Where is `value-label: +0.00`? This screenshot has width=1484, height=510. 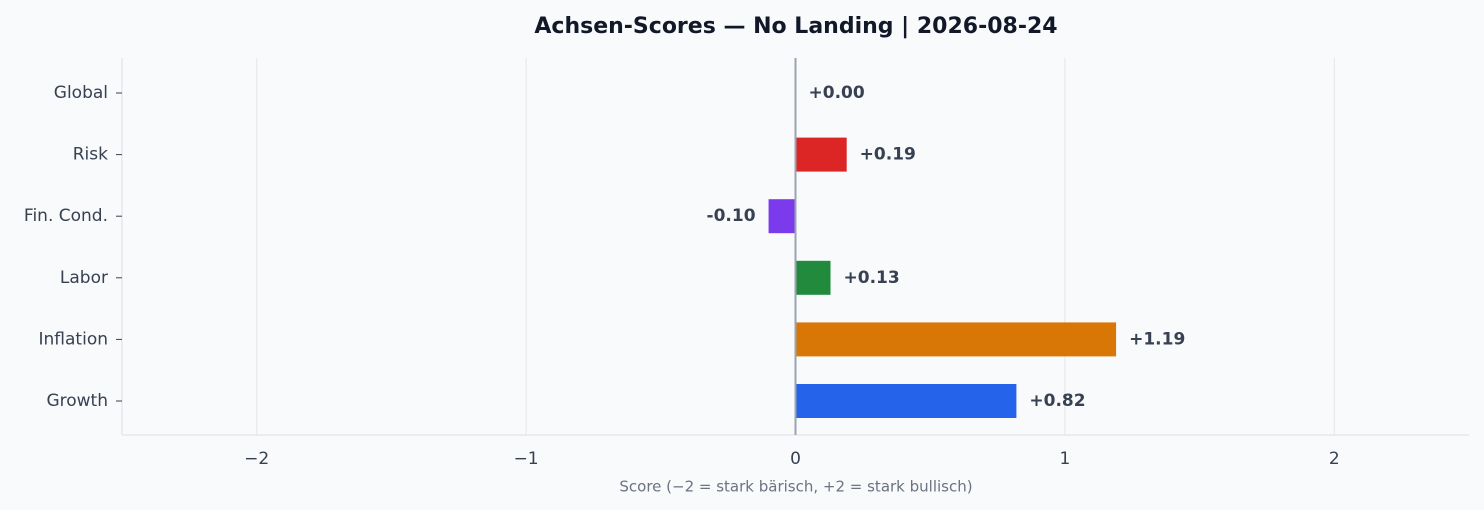 value-label: +0.00 is located at coordinates (837, 93).